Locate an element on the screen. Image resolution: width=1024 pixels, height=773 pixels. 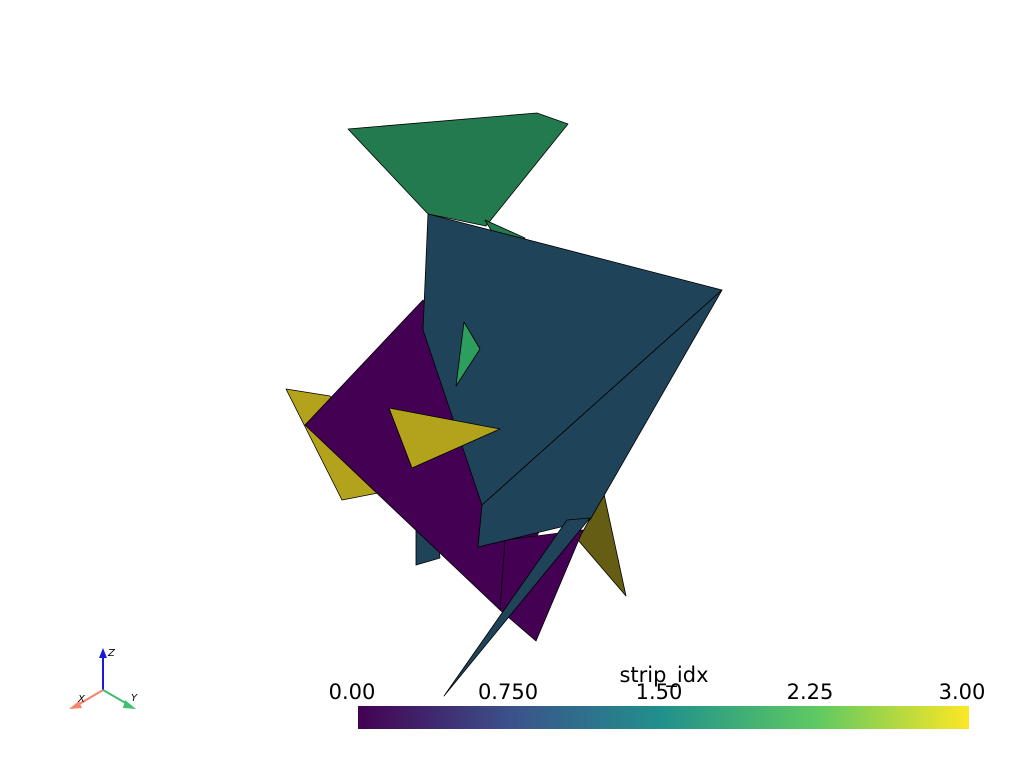
y-axis-arrow is located at coordinates (129, 704).